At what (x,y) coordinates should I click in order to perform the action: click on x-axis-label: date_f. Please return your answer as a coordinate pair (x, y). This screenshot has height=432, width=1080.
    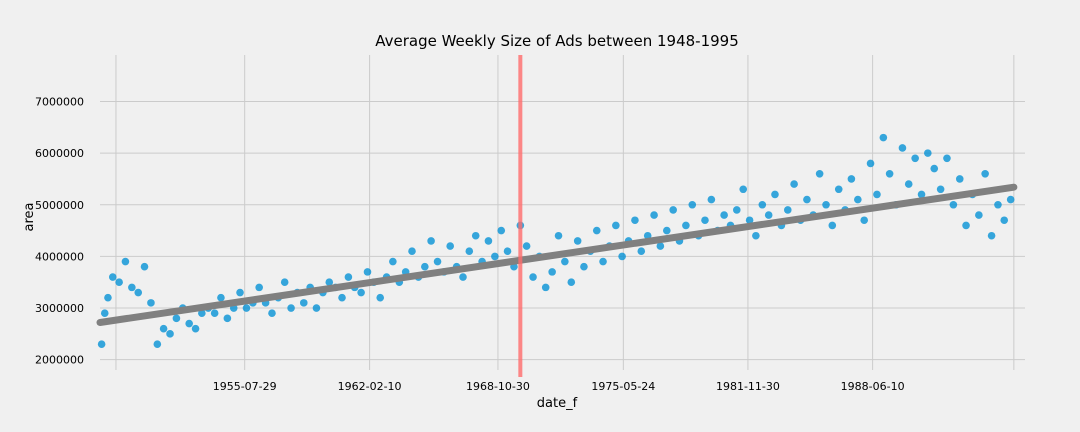
    Looking at the image, I should click on (557, 403).